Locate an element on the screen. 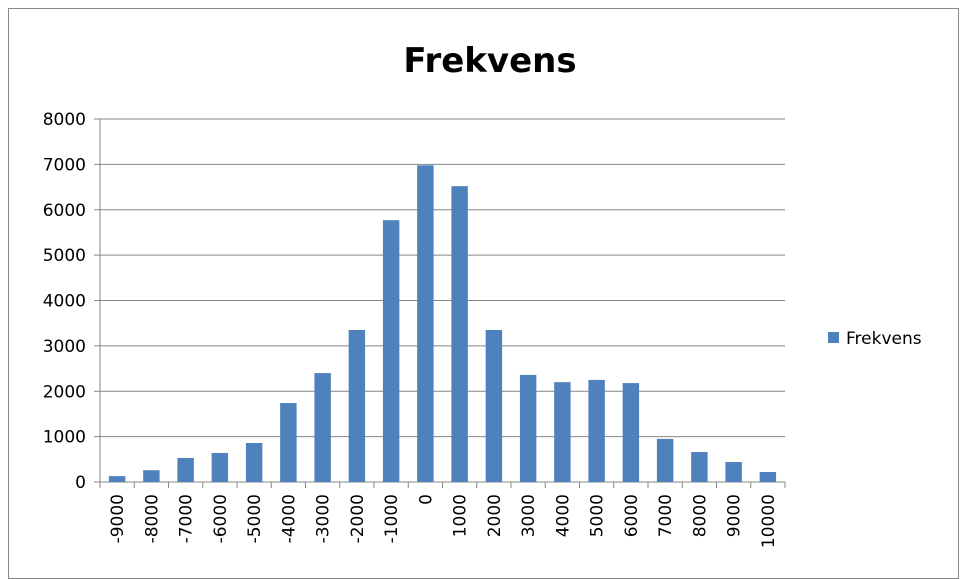 The width and height of the screenshot is (973, 579). x-tick-label: -8000 is located at coordinates (152, 518).